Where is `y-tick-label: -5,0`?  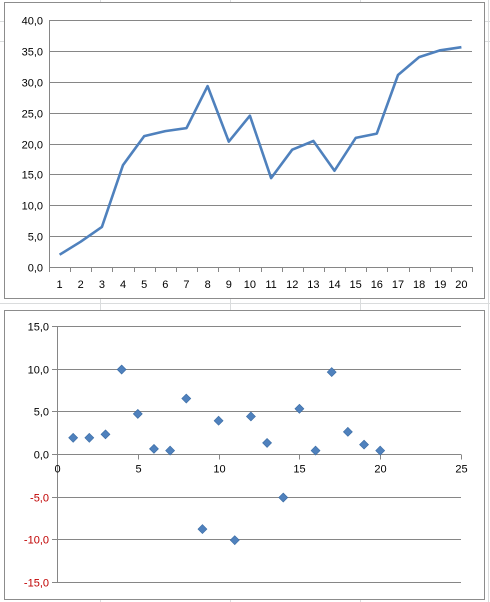 y-tick-label: -5,0 is located at coordinates (39, 499).